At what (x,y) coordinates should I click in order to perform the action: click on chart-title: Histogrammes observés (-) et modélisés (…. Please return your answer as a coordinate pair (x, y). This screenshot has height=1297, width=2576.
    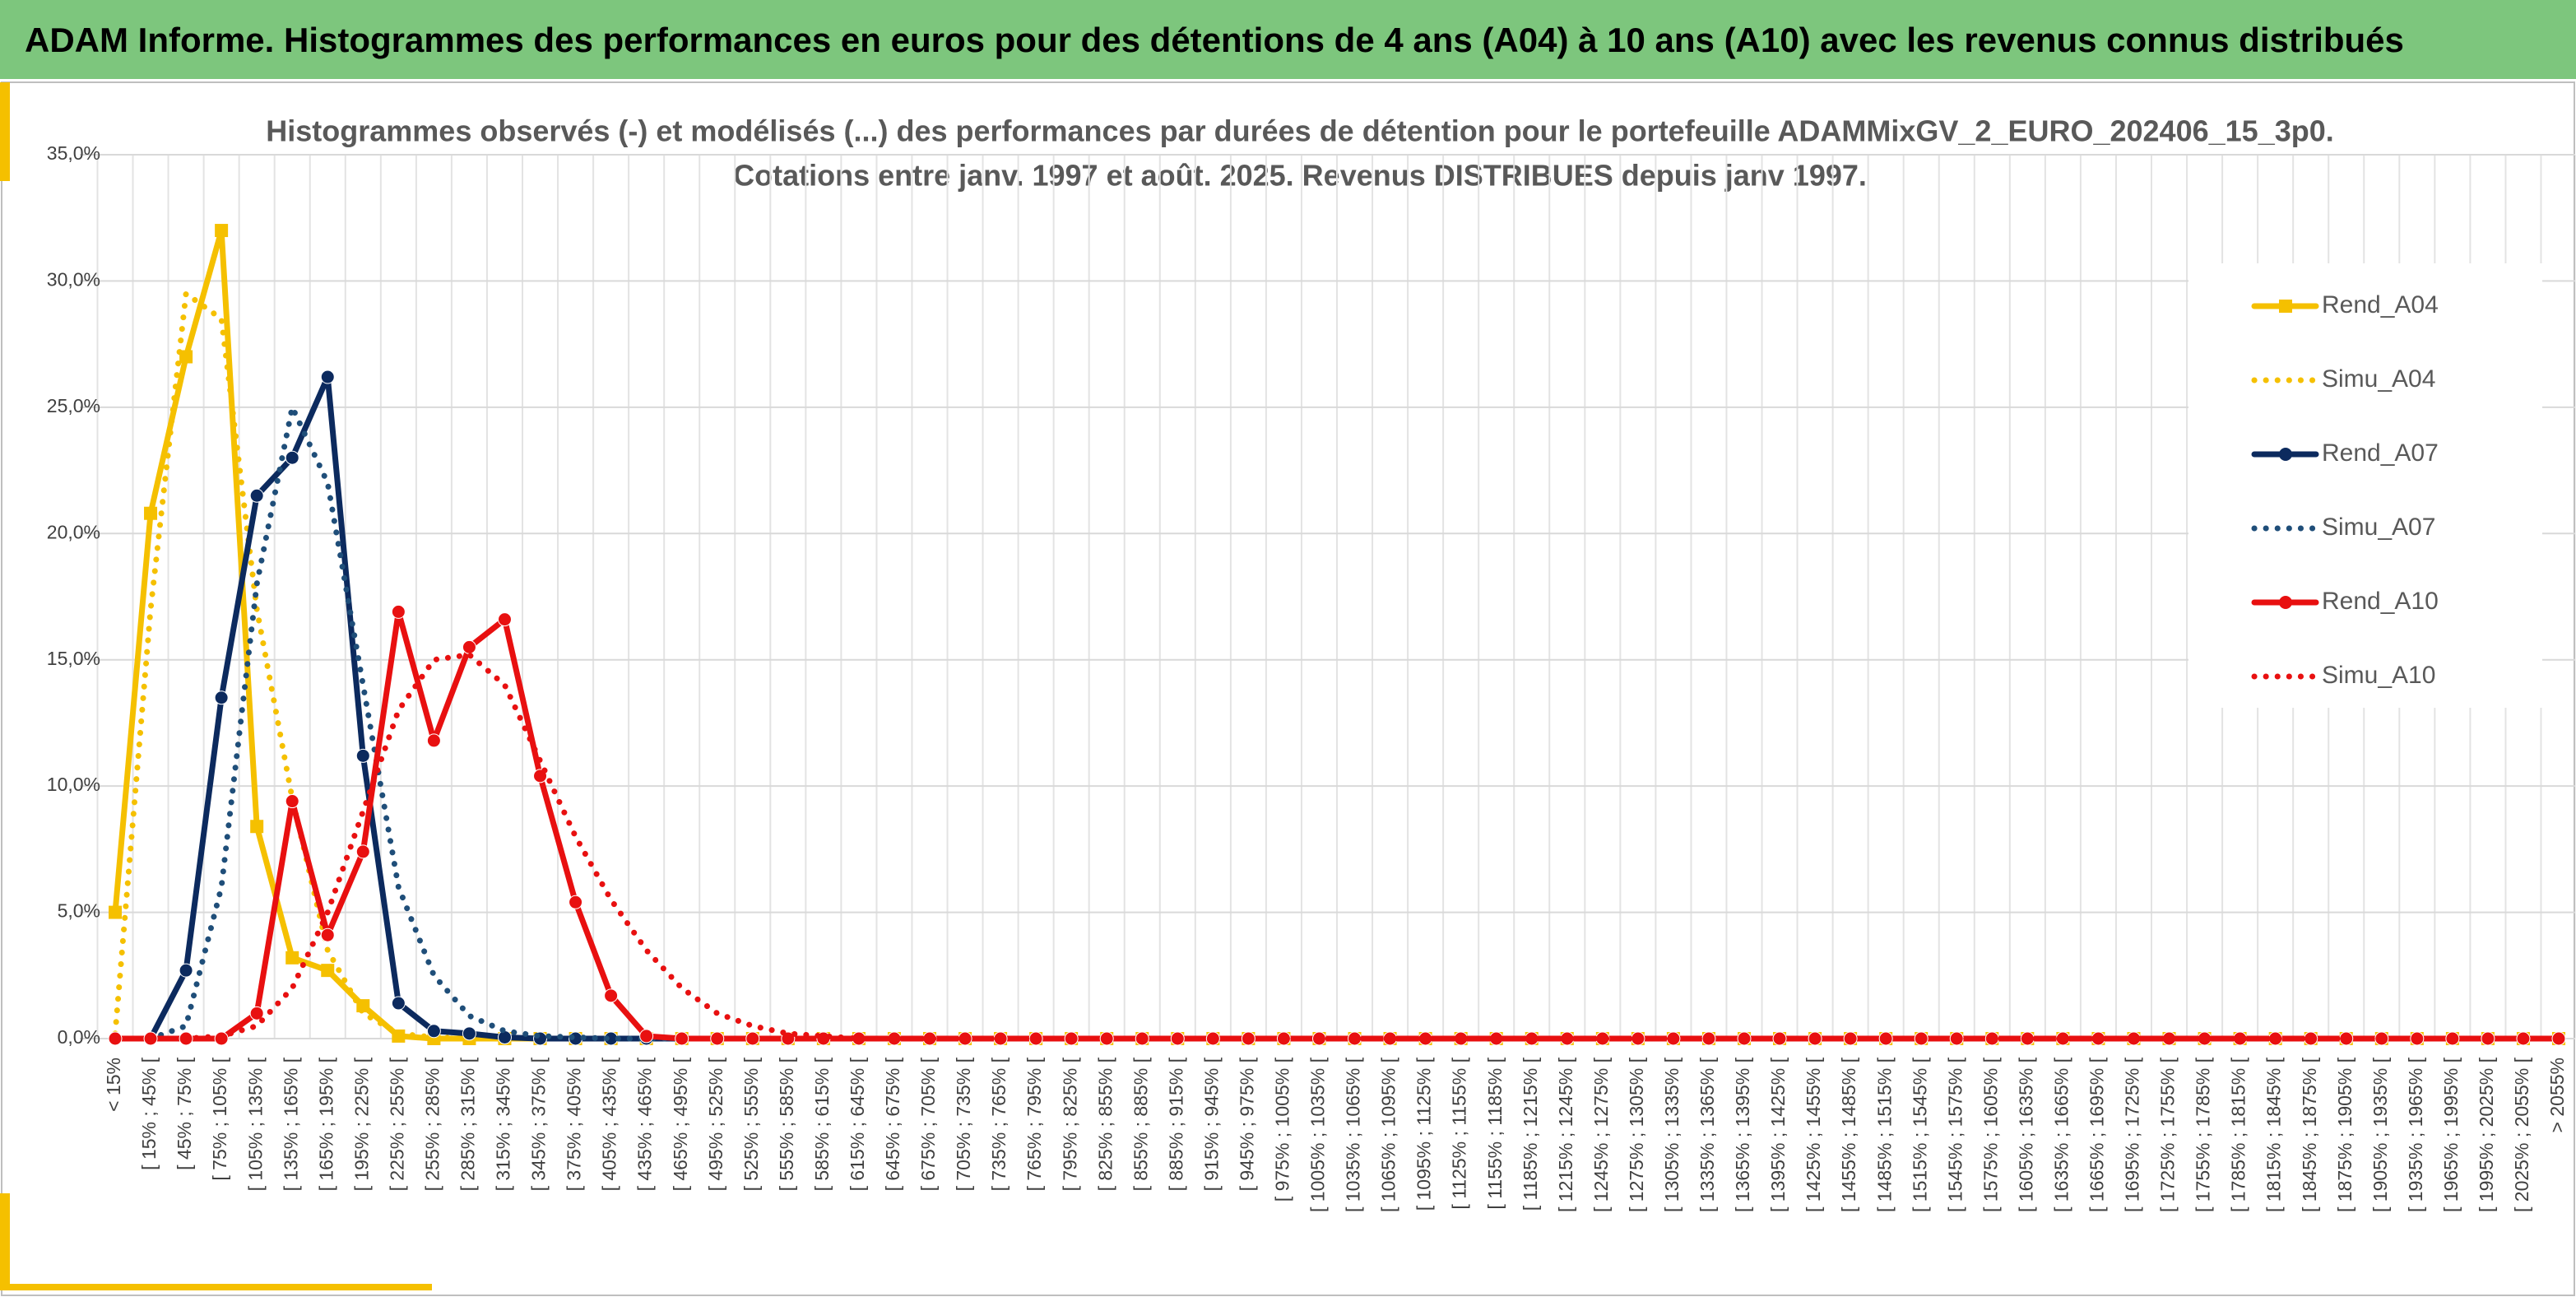
    Looking at the image, I should click on (1300, 131).